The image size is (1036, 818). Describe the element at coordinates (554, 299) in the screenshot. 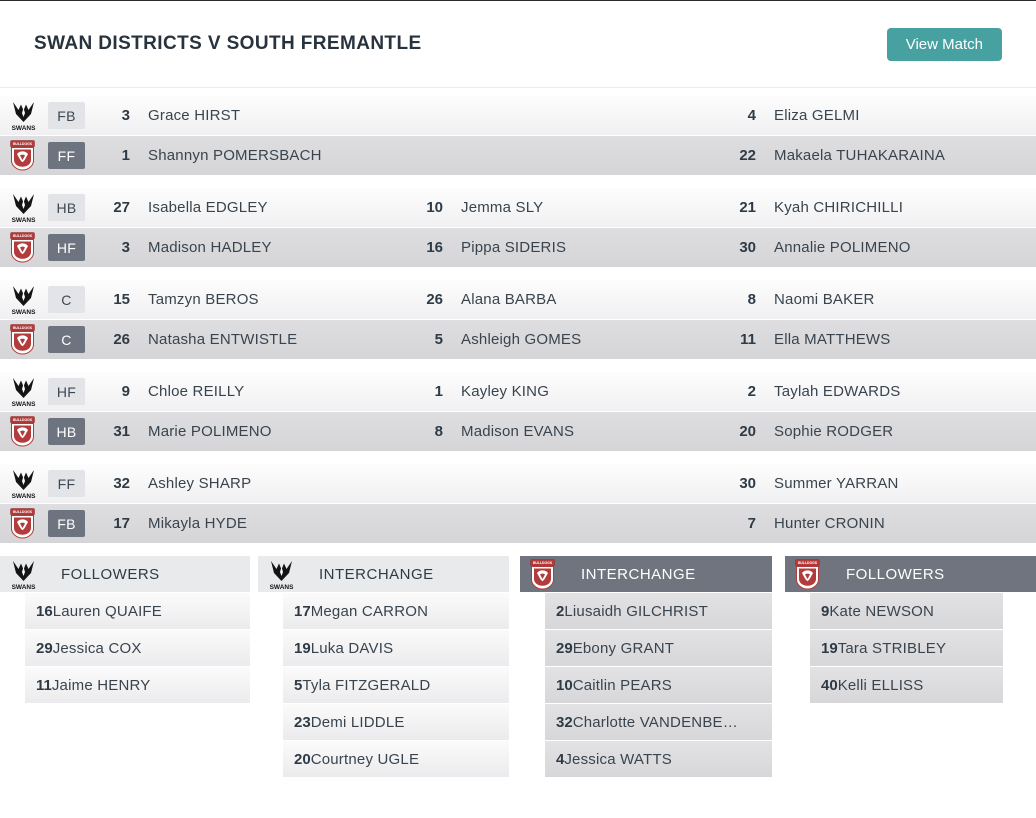

I see `player-slot: 26 Alana BARBA` at that location.